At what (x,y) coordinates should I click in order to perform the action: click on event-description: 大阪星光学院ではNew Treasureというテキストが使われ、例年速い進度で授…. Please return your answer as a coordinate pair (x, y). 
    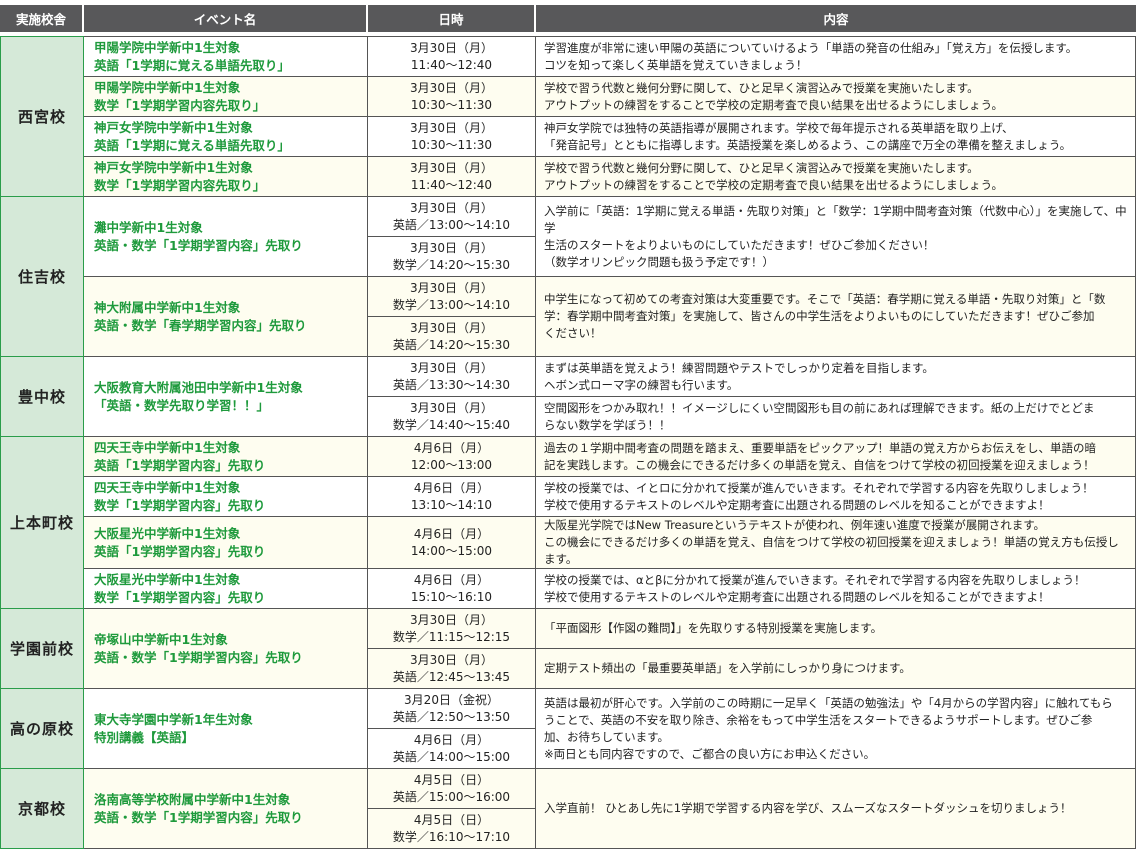
    Looking at the image, I should click on (835, 542).